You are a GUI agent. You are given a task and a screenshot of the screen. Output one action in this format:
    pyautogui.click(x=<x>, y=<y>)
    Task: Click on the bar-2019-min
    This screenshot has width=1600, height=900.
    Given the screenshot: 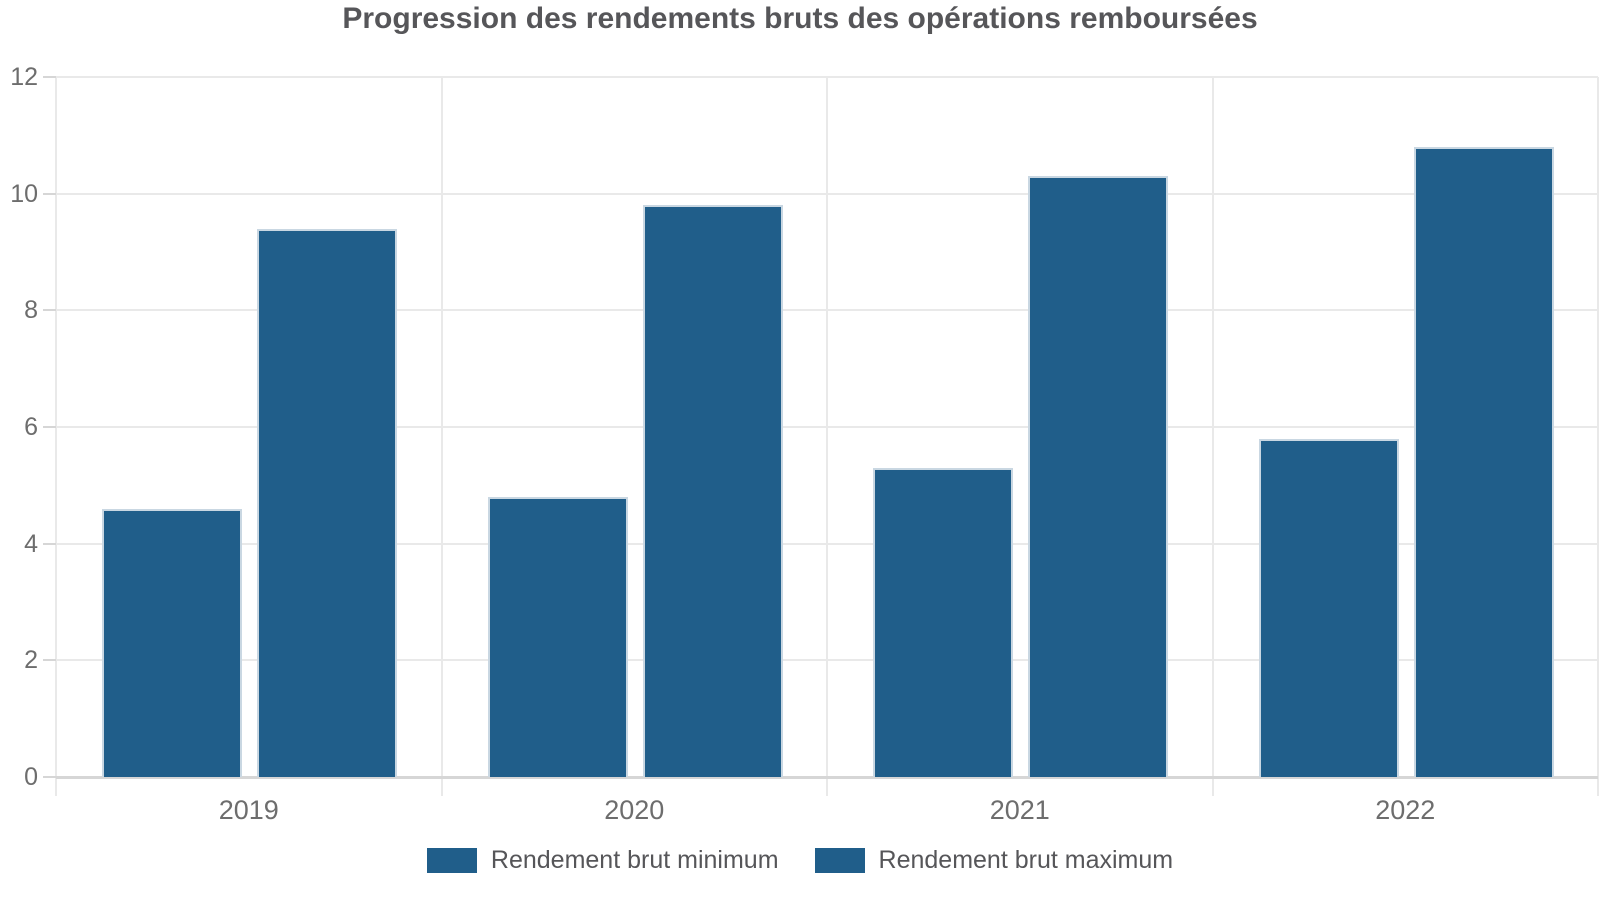 What is the action you would take?
    pyautogui.click(x=172, y=642)
    